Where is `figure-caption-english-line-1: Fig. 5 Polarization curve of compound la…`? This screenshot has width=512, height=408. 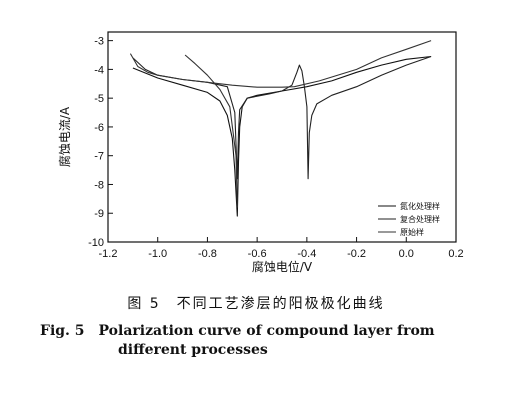
figure-caption-english-line-1: Fig. 5 Polarization curve of compound la… is located at coordinates (237, 331).